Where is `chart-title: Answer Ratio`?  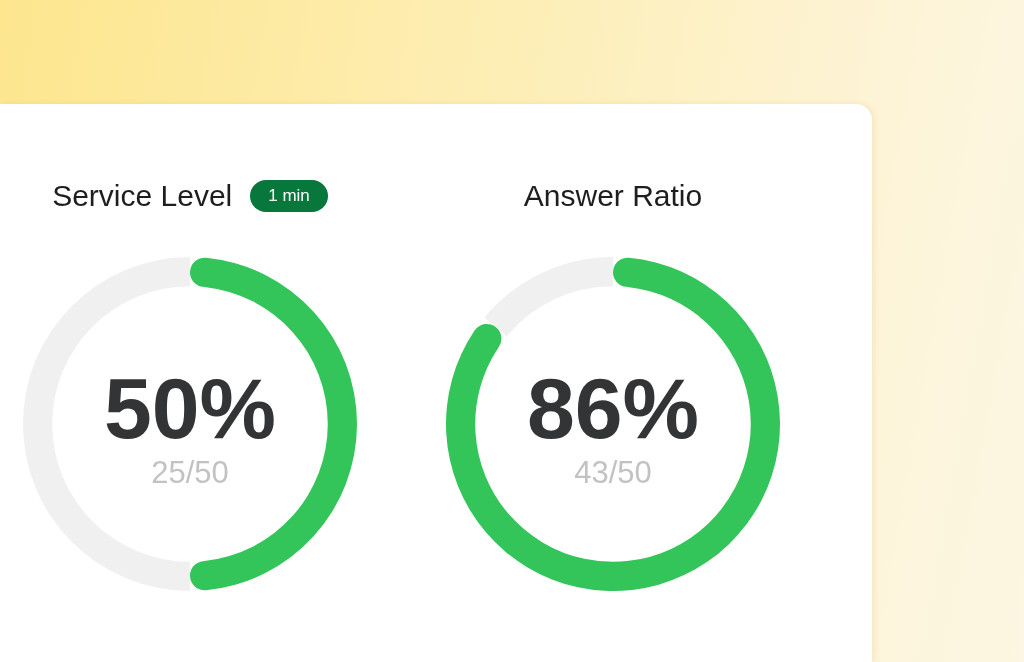 chart-title: Answer Ratio is located at coordinates (613, 196).